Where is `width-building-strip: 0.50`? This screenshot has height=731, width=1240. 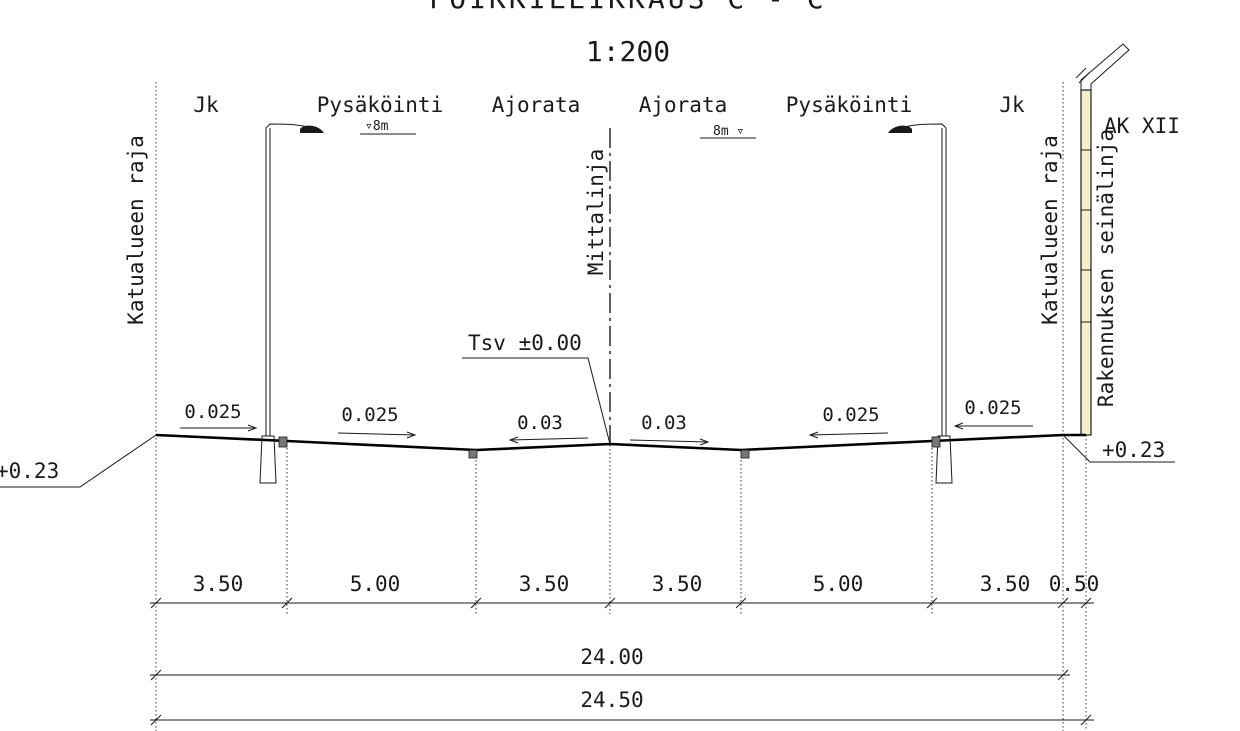 width-building-strip: 0.50 is located at coordinates (1074, 584).